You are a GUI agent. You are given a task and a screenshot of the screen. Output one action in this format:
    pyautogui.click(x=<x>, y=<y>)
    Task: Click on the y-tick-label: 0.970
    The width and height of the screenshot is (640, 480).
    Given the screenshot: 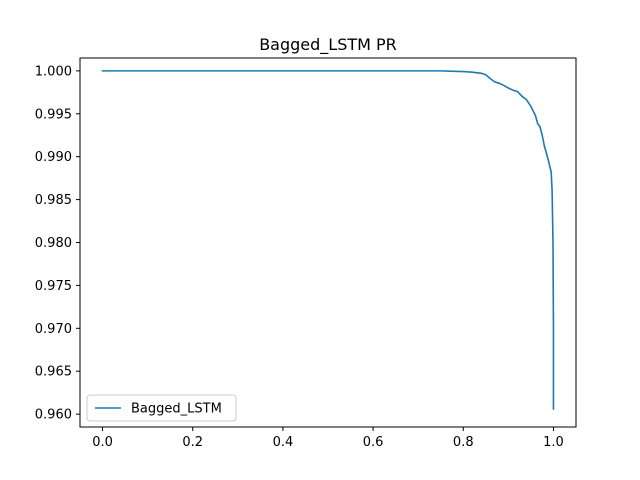 What is the action you would take?
    pyautogui.click(x=53, y=329)
    